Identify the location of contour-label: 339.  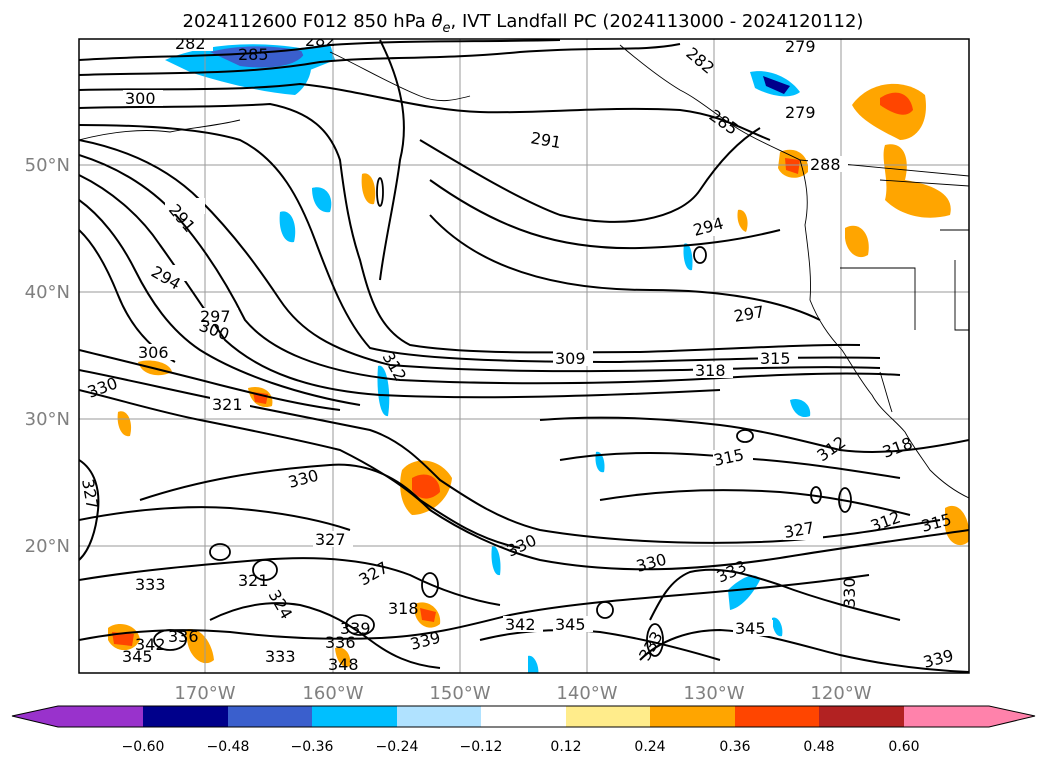
(355, 628).